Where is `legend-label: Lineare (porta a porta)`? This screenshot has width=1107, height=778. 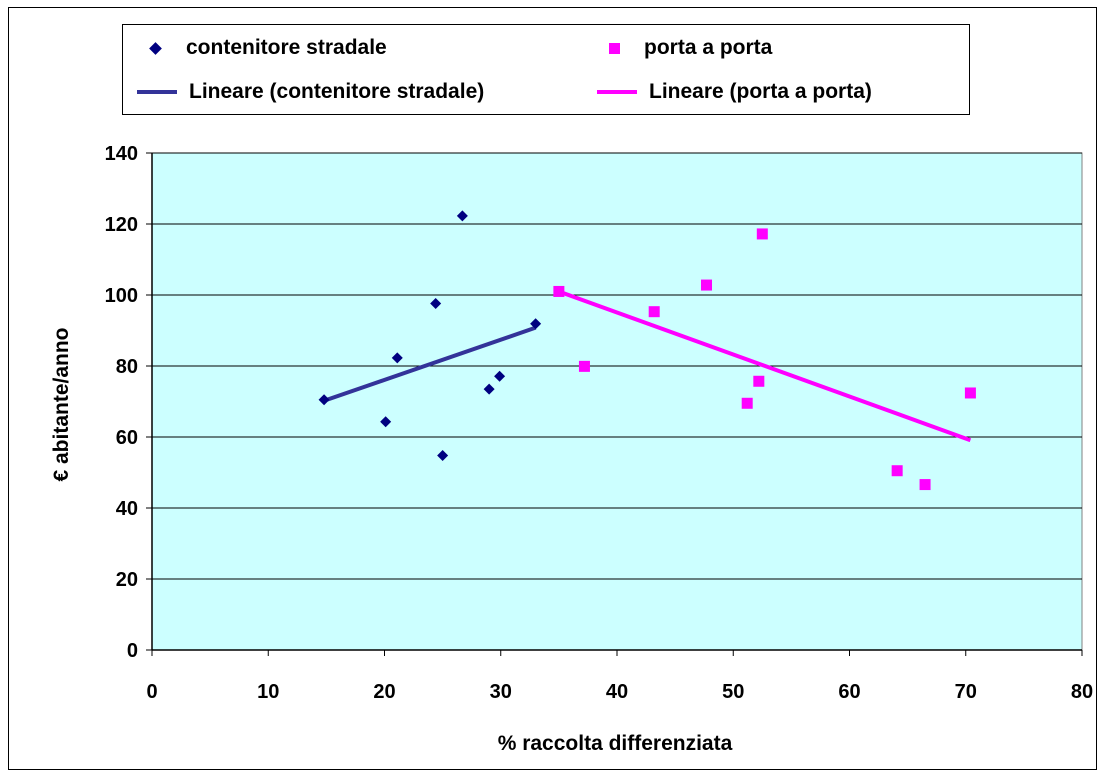 legend-label: Lineare (porta a porta) is located at coordinates (760, 91).